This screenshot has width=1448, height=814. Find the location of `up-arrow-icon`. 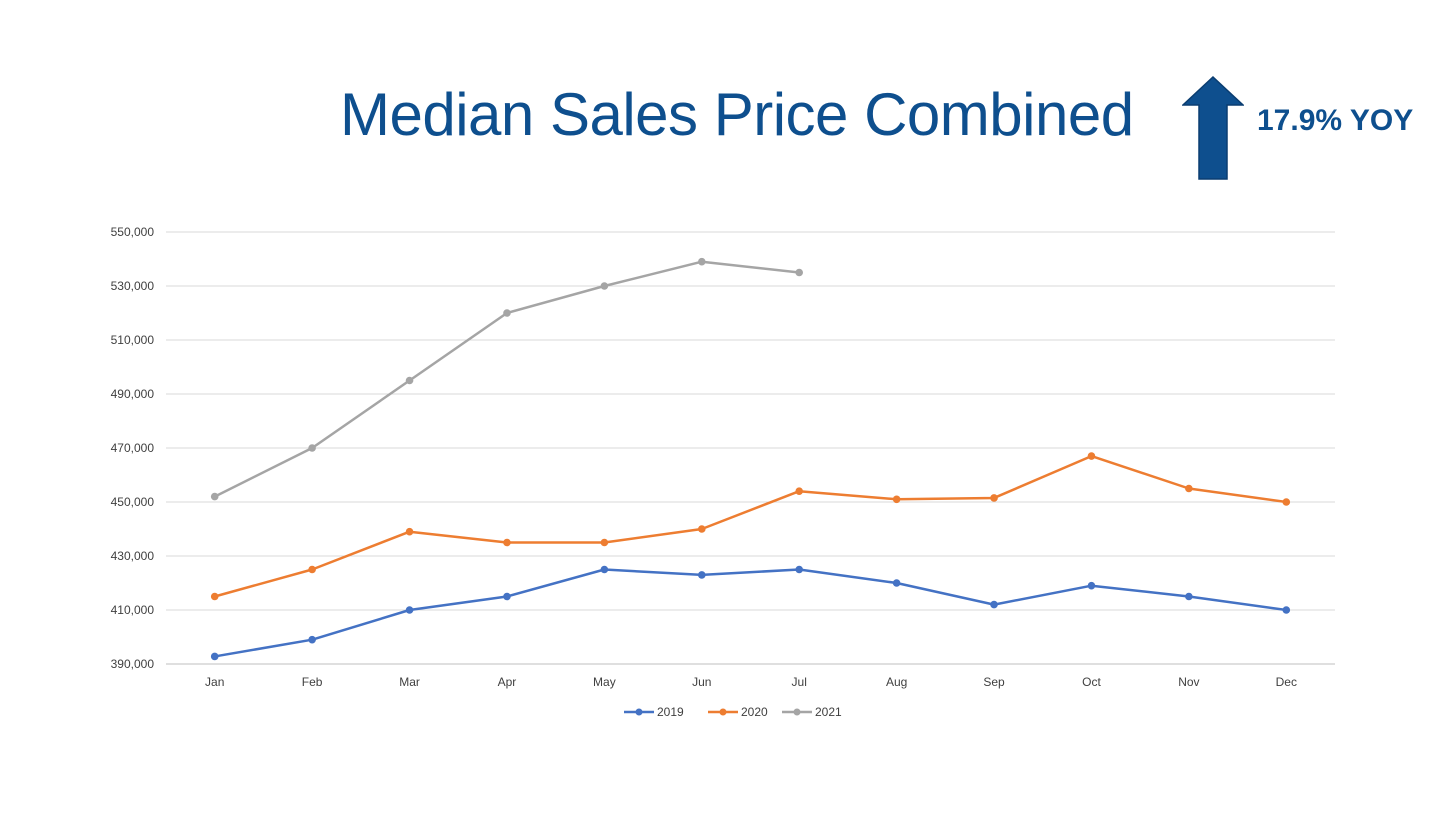

up-arrow-icon is located at coordinates (1213, 128).